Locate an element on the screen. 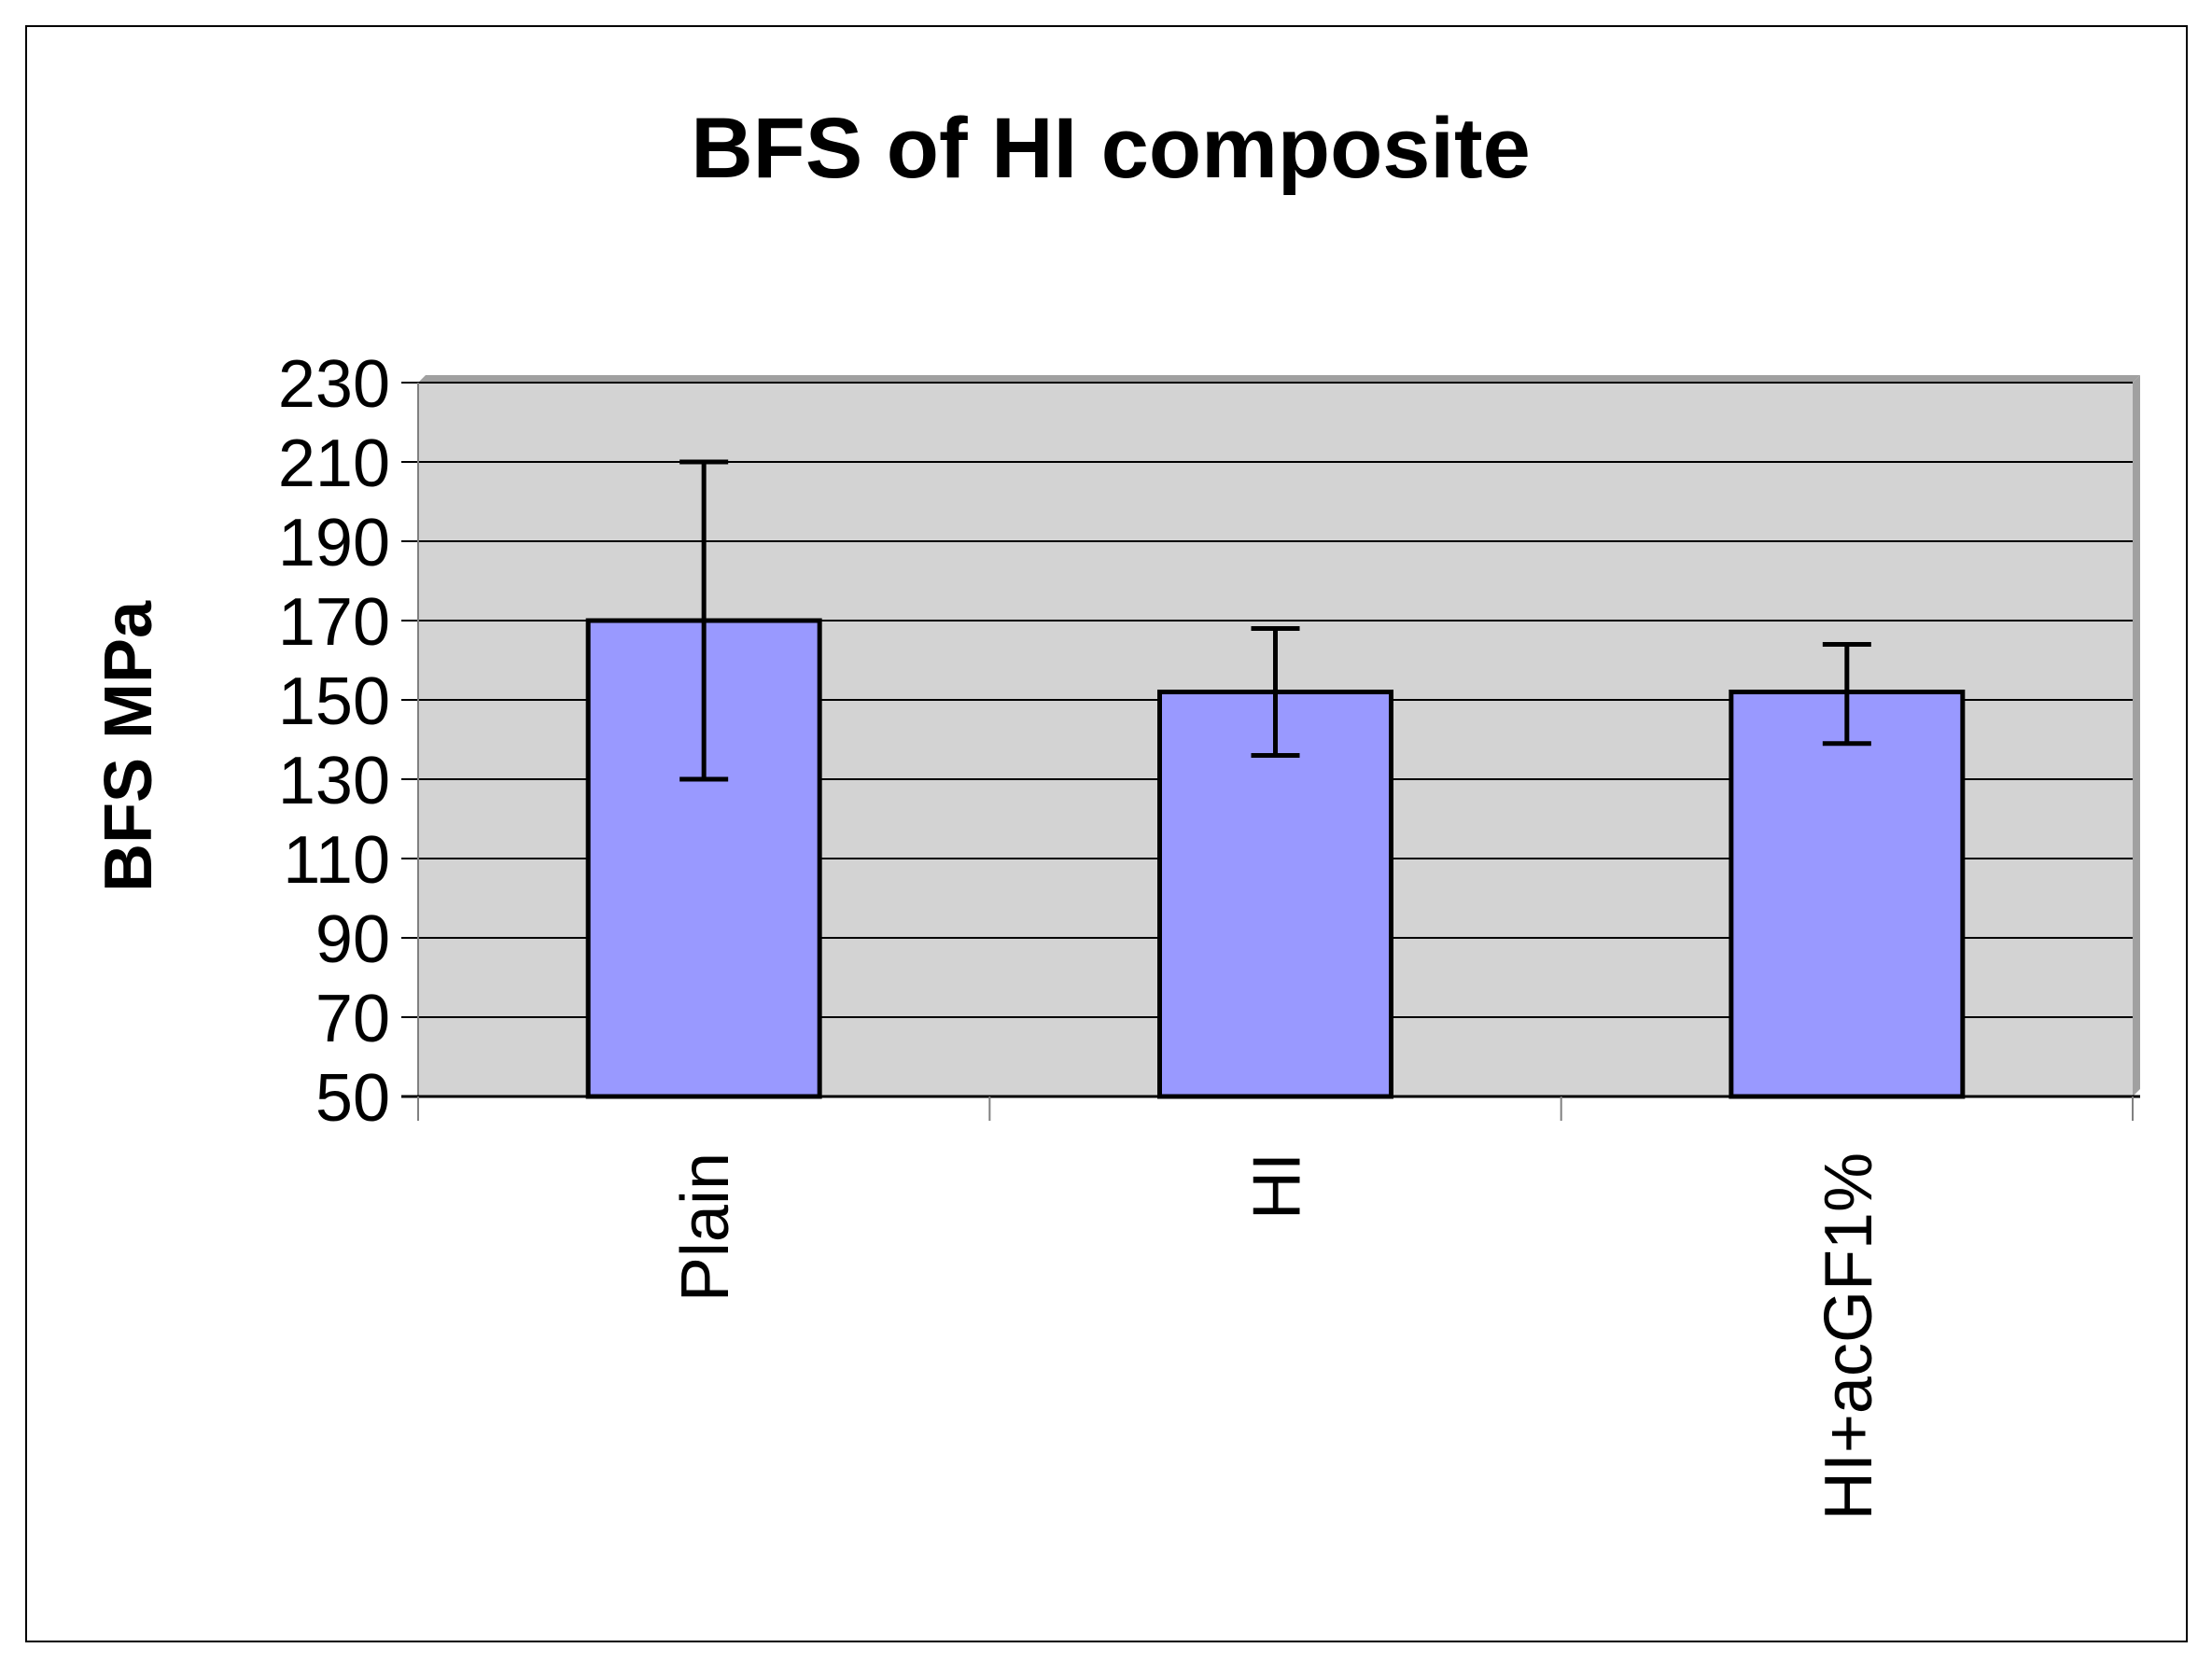 This screenshot has height=1676, width=2212. plot-wall-top is located at coordinates (1279, 379).